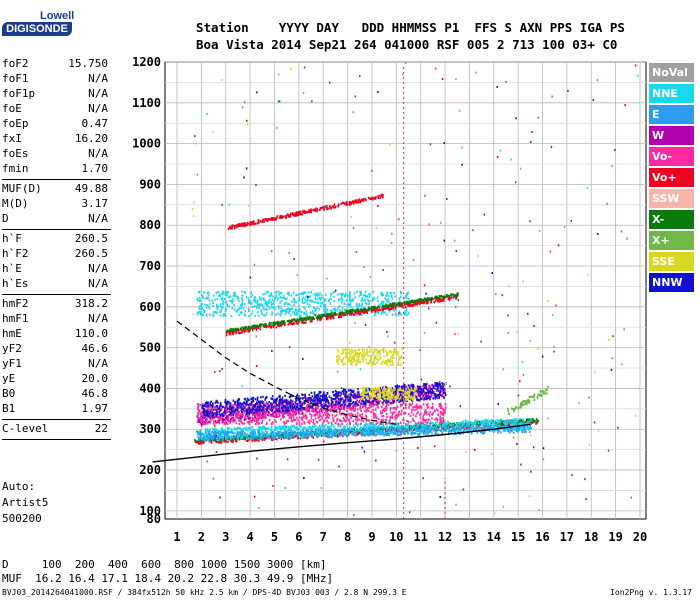 Image resolution: width=700 pixels, height=600 pixels. What do you see at coordinates (55, 429) in the screenshot?
I see `param-row: C-level 22` at bounding box center [55, 429].